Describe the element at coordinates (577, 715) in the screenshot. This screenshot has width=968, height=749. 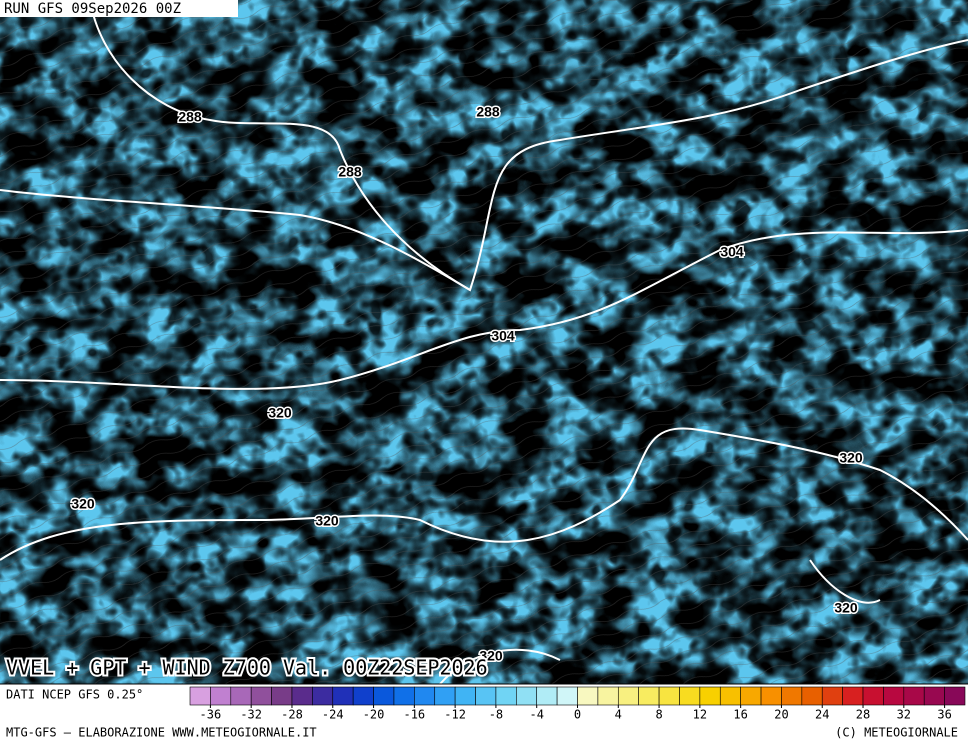
I see `colorbar-tick-label: 0` at that location.